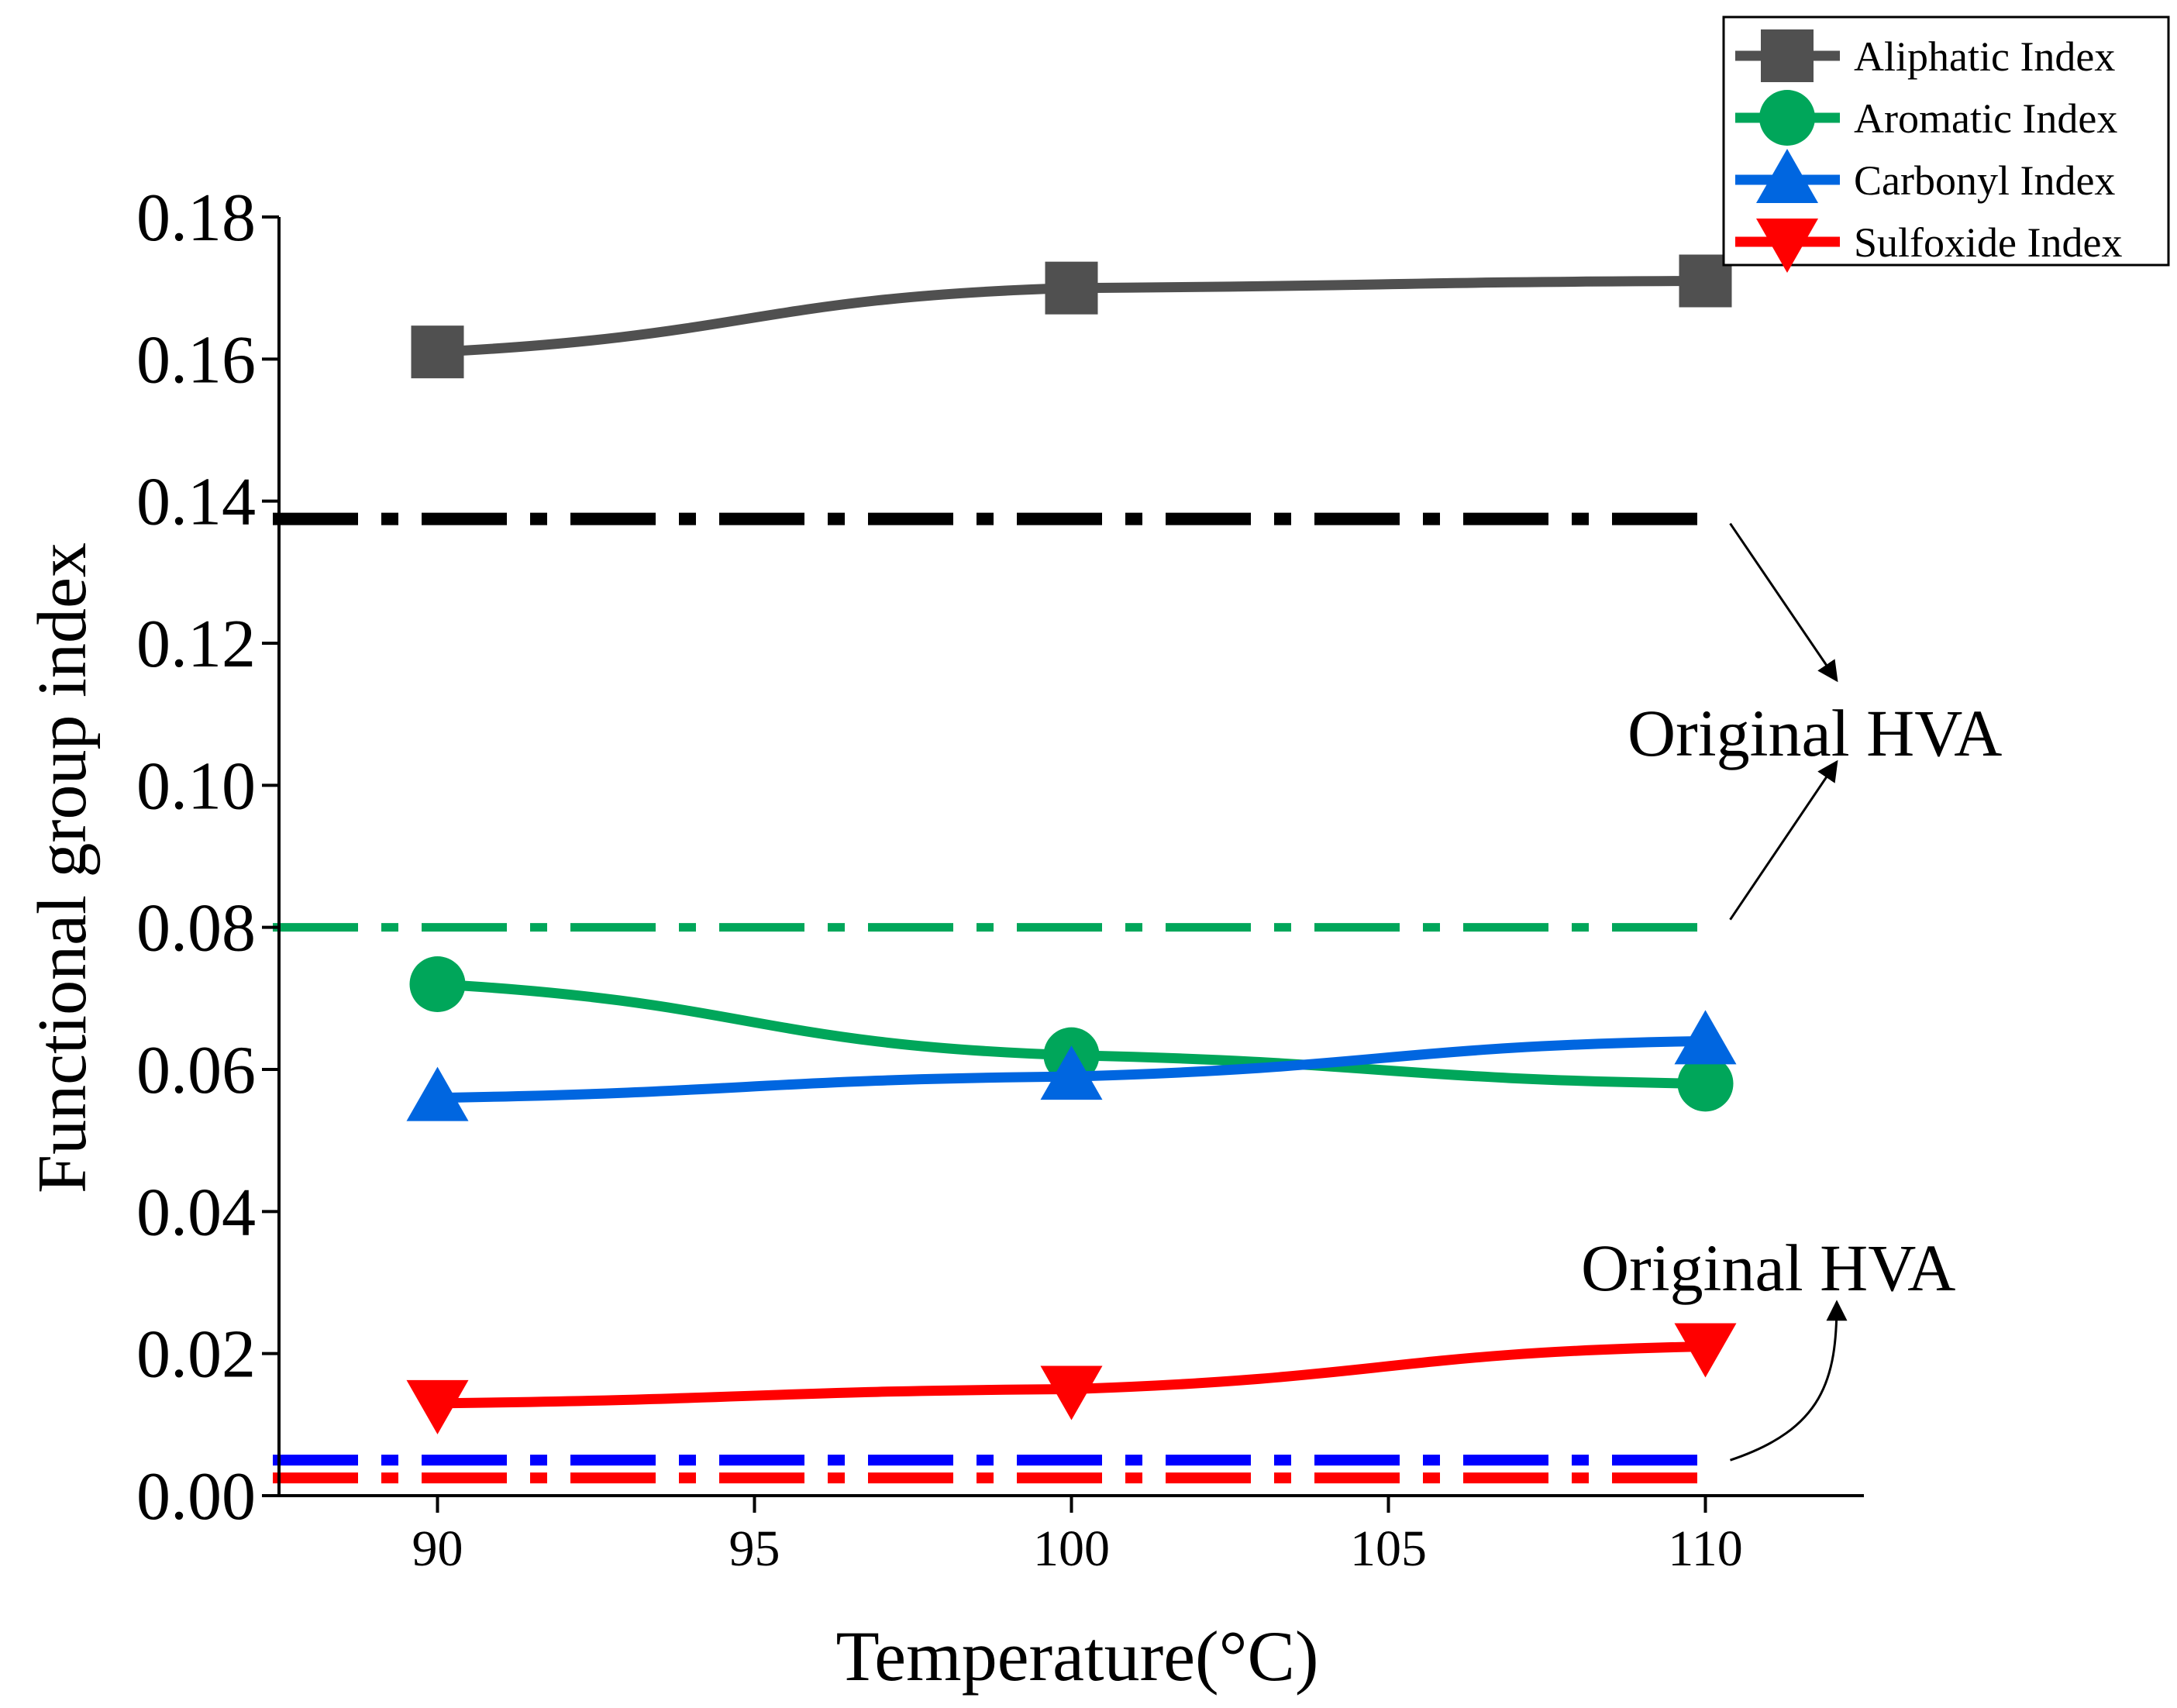 This screenshot has width=2177, height=1708. What do you see at coordinates (196, 1071) in the screenshot?
I see `y-tick-label-0-06: 0.06` at bounding box center [196, 1071].